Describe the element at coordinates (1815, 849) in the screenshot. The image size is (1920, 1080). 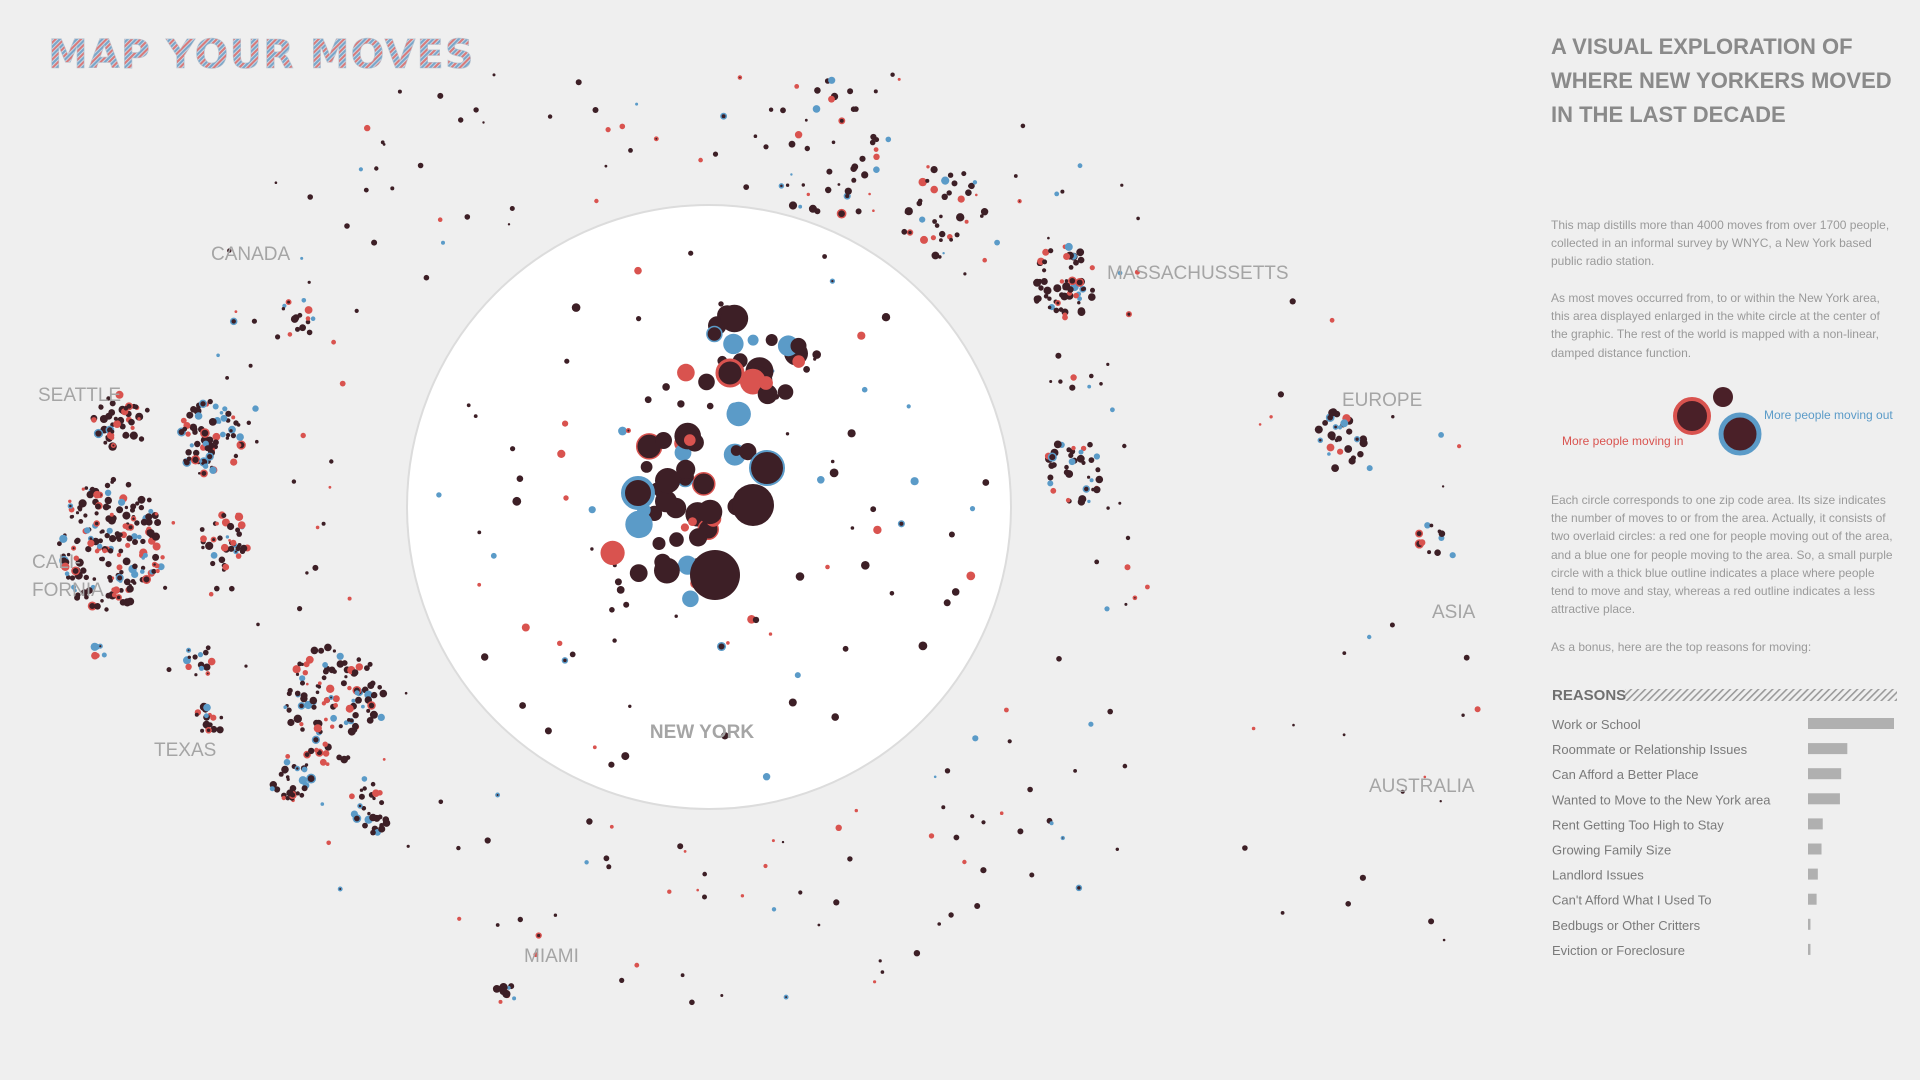
I see `reason-bar` at that location.